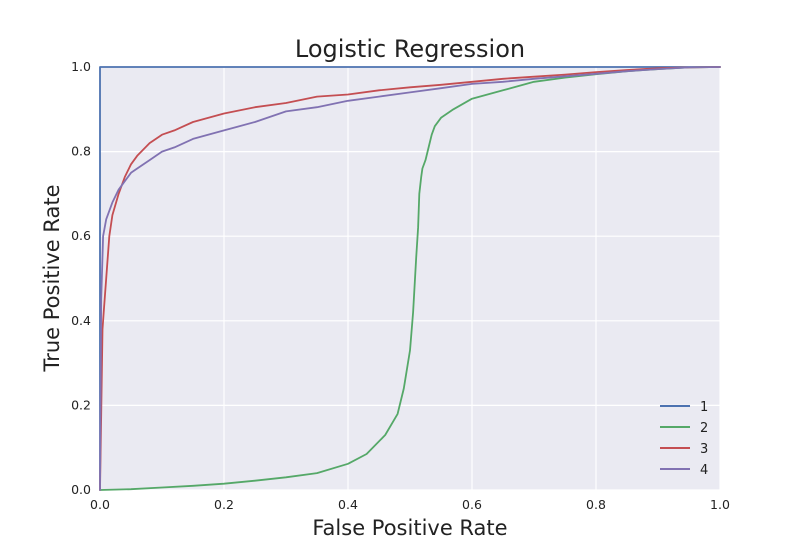 Image resolution: width=800 pixels, height=550 pixels. Describe the element at coordinates (81, 489) in the screenshot. I see `y-tick-label: 0.0` at that location.